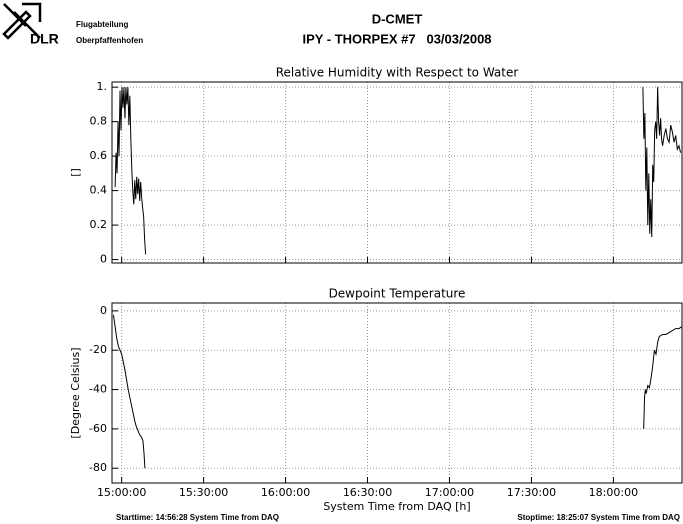  What do you see at coordinates (367, 492) in the screenshot?
I see `x-tick-label: 16:30:00` at bounding box center [367, 492].